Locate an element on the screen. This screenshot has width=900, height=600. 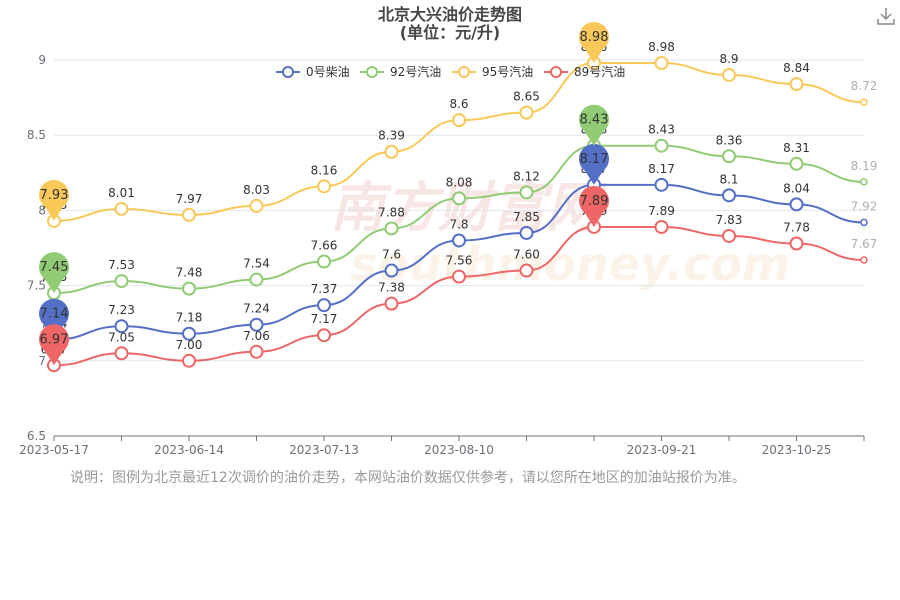
data-label: 7.56 is located at coordinates (459, 261).